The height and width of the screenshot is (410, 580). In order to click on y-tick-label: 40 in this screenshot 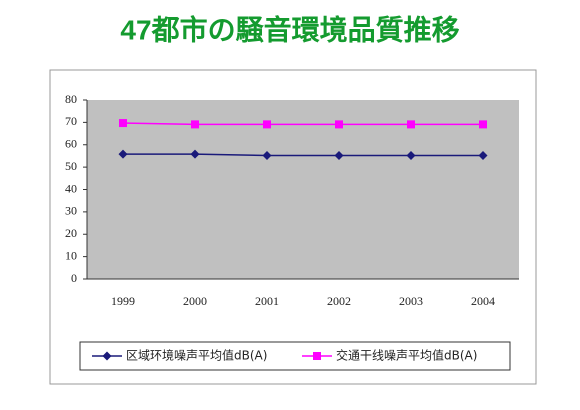, I will do `click(71, 188)`.